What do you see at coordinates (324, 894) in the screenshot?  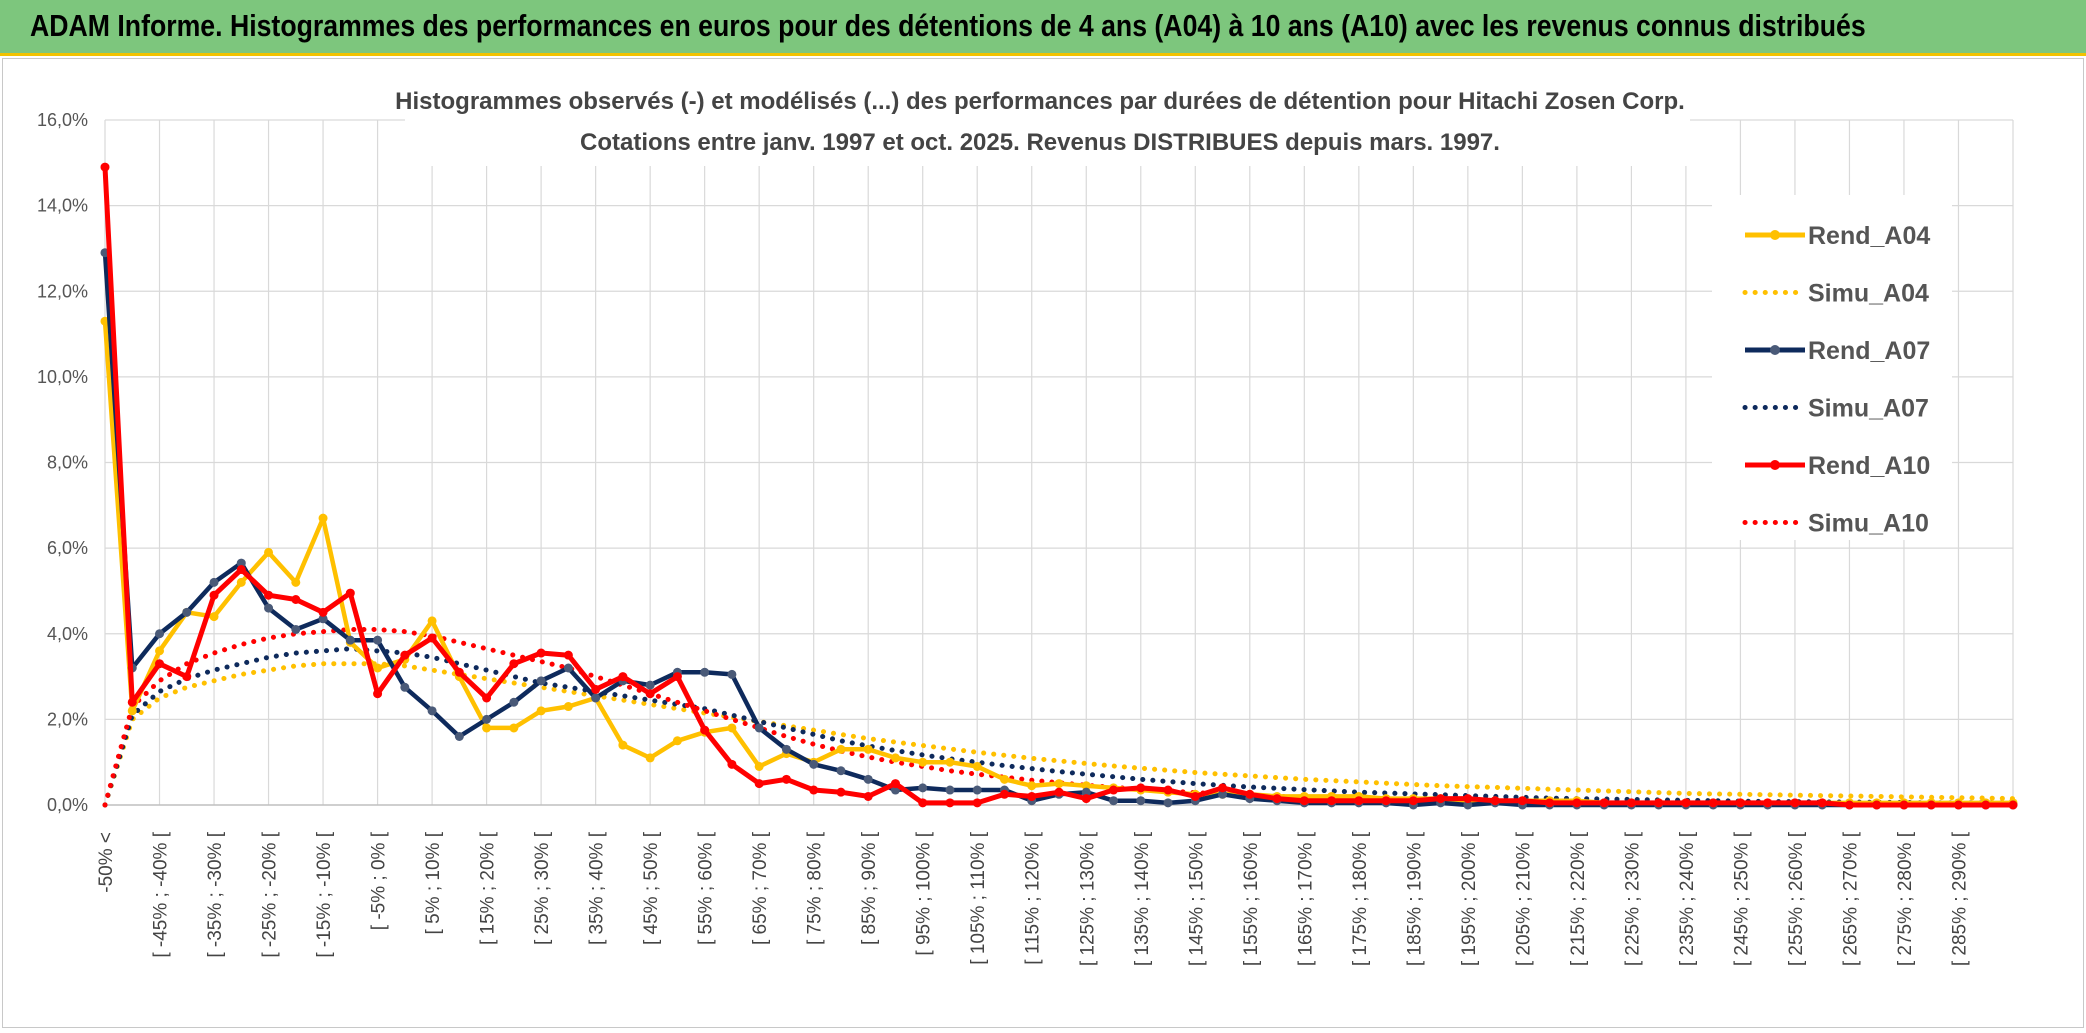 I see `x-tick-label: [ -15% ; -10% [` at bounding box center [324, 894].